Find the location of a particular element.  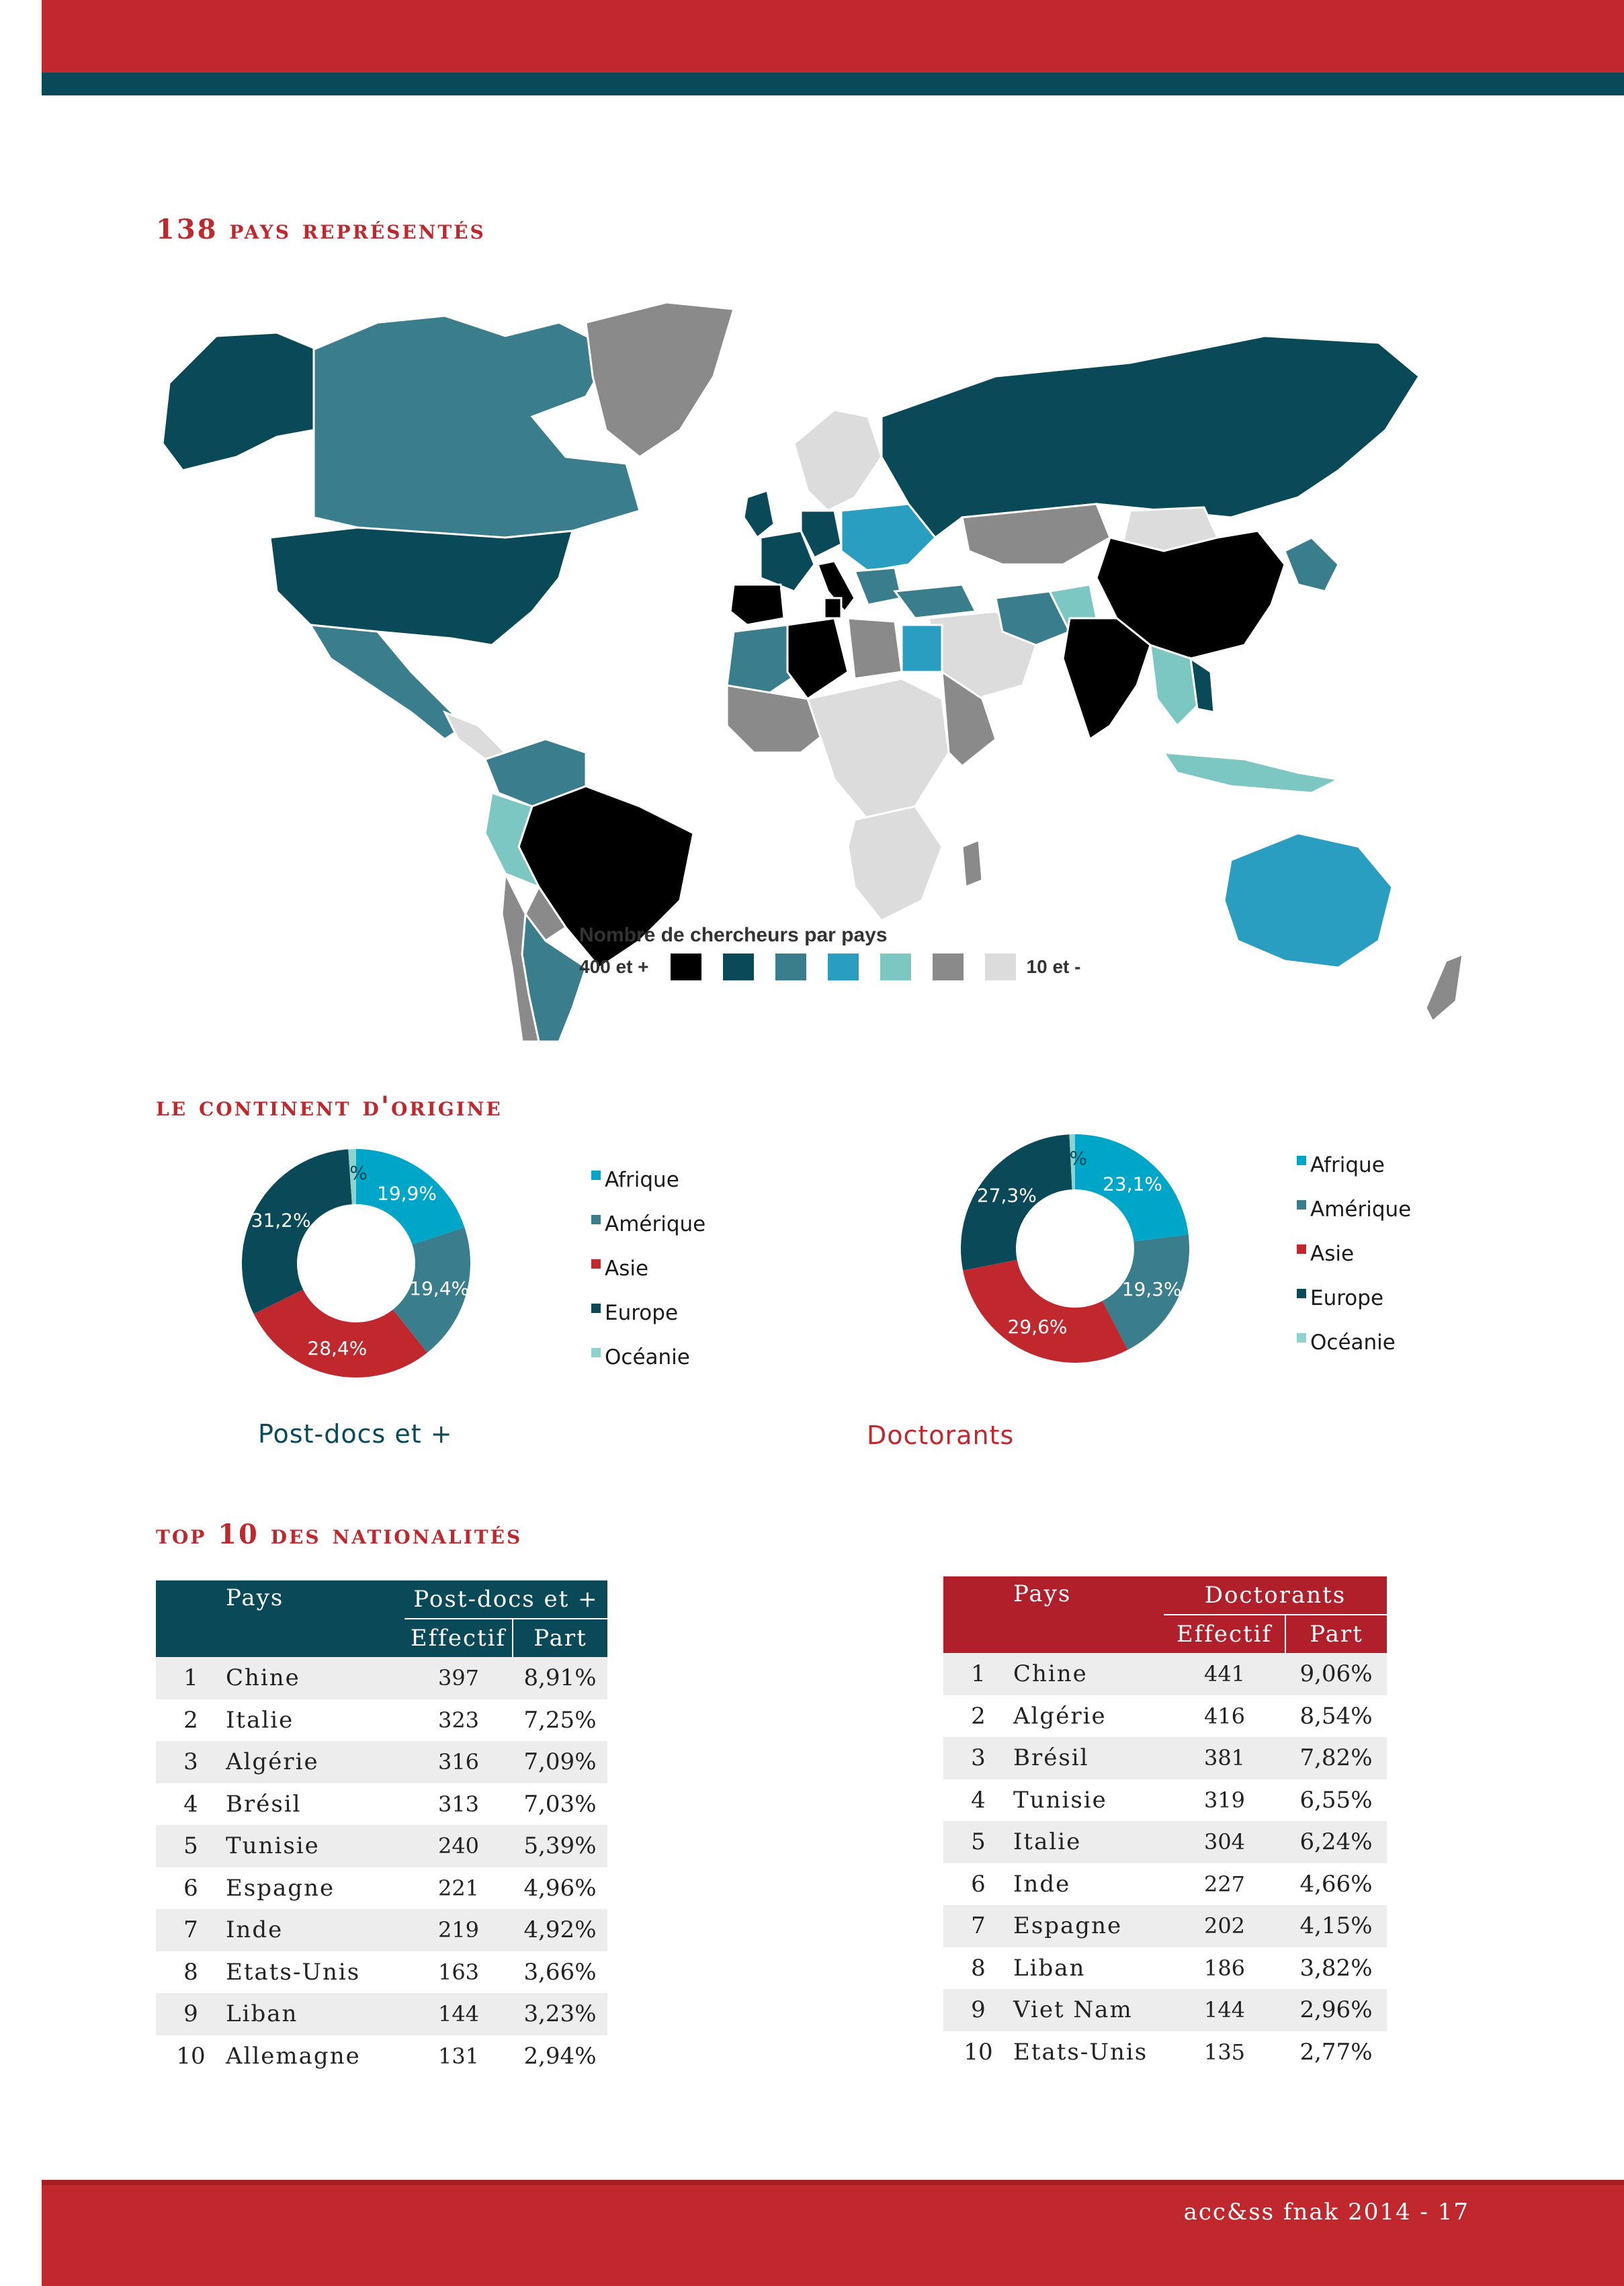

map-region-mexico is located at coordinates (387, 682).